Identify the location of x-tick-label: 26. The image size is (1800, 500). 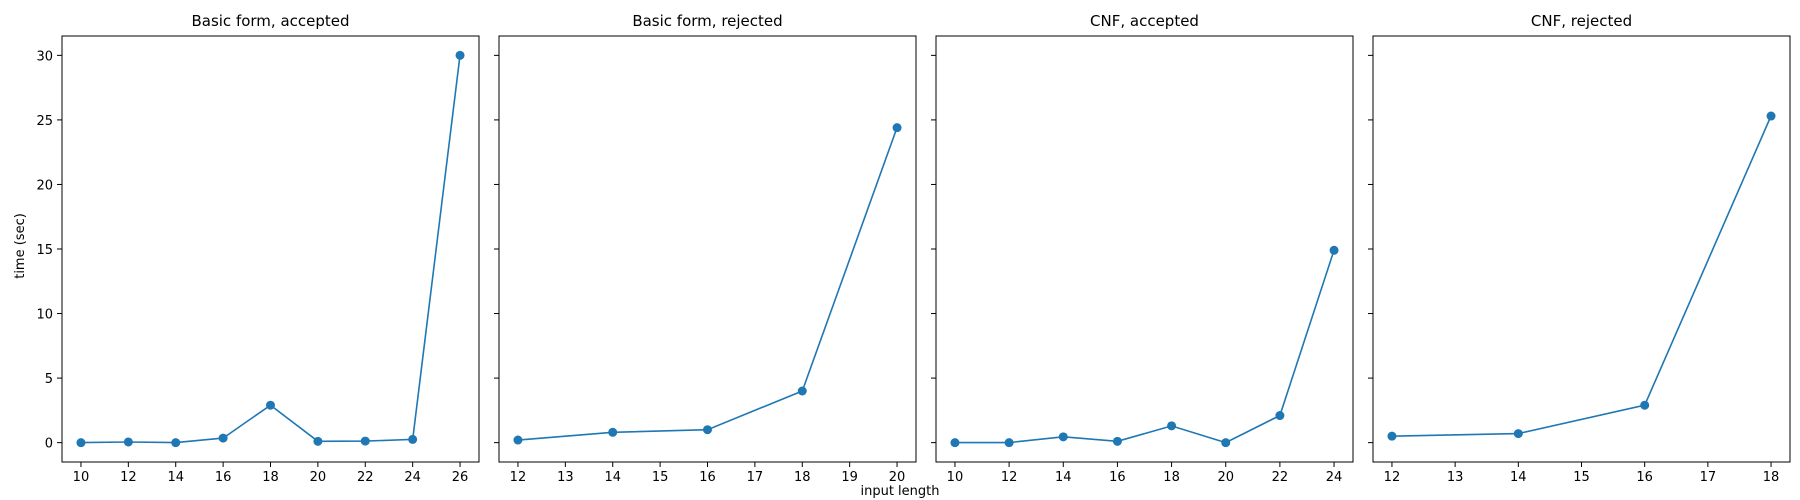
(460, 477).